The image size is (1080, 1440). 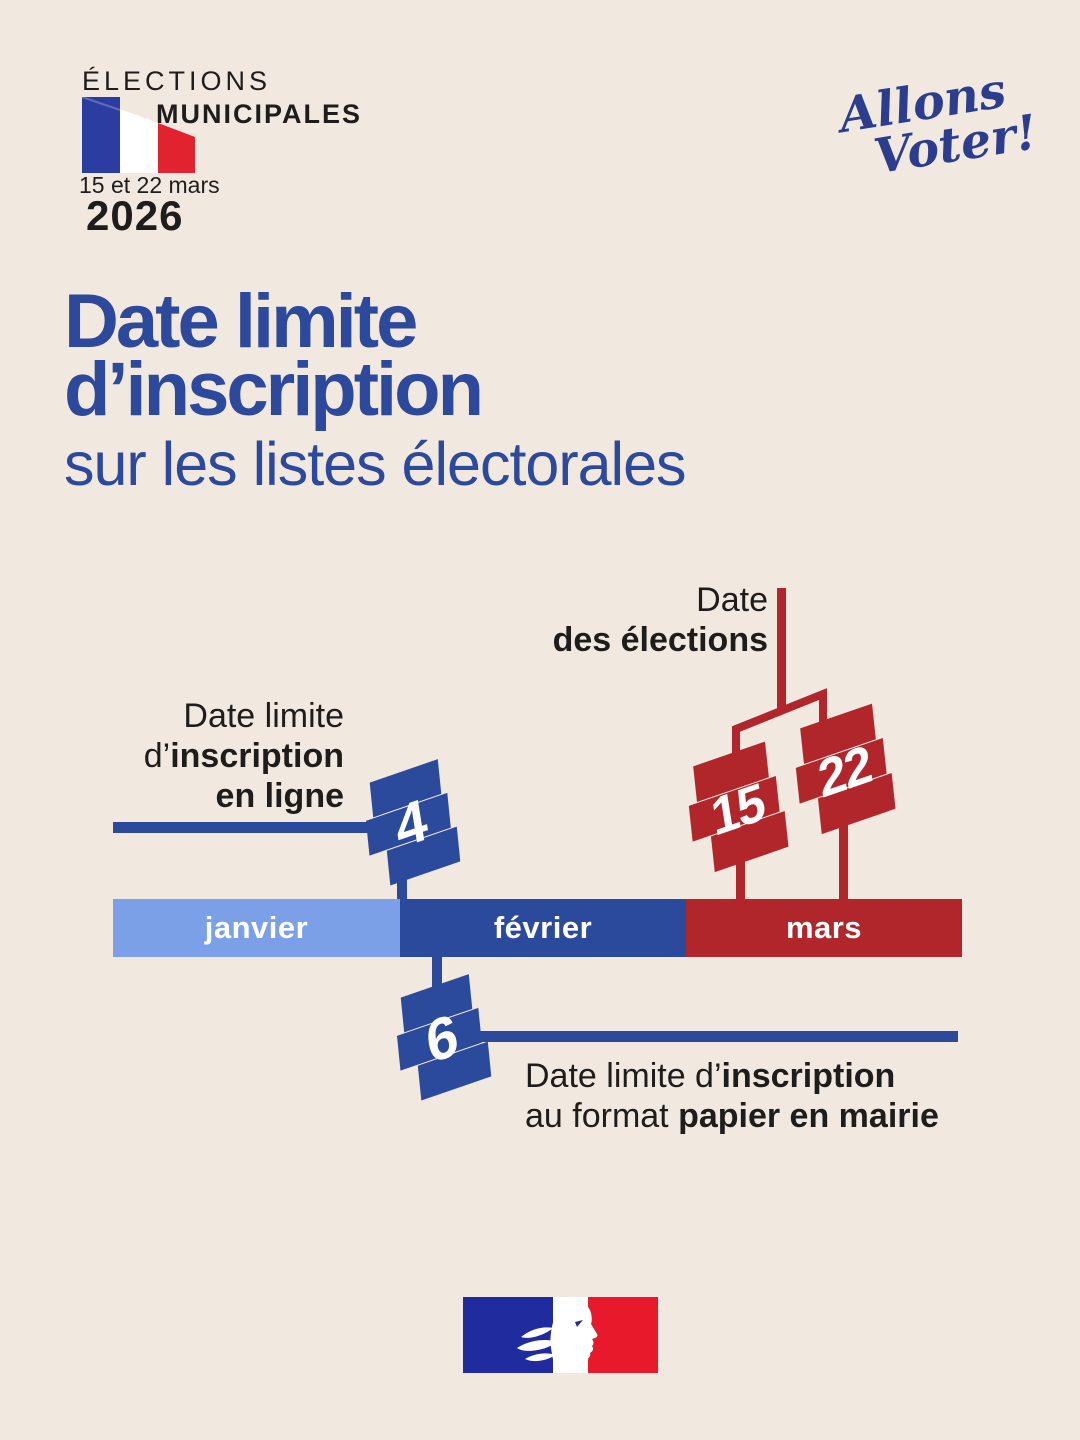 I want to click on month-segment-fevrier: février, so click(x=543, y=928).